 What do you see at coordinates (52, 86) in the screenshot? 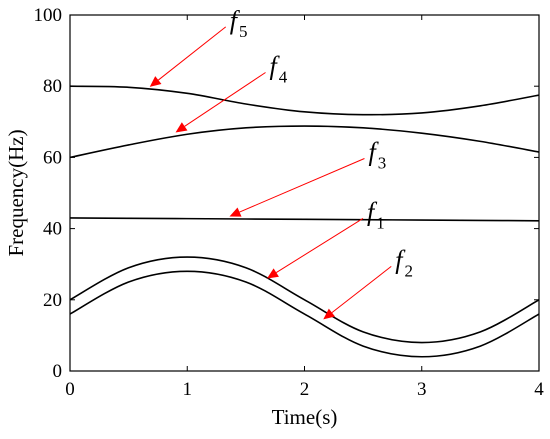
I see `y-tick-label: 80` at bounding box center [52, 86].